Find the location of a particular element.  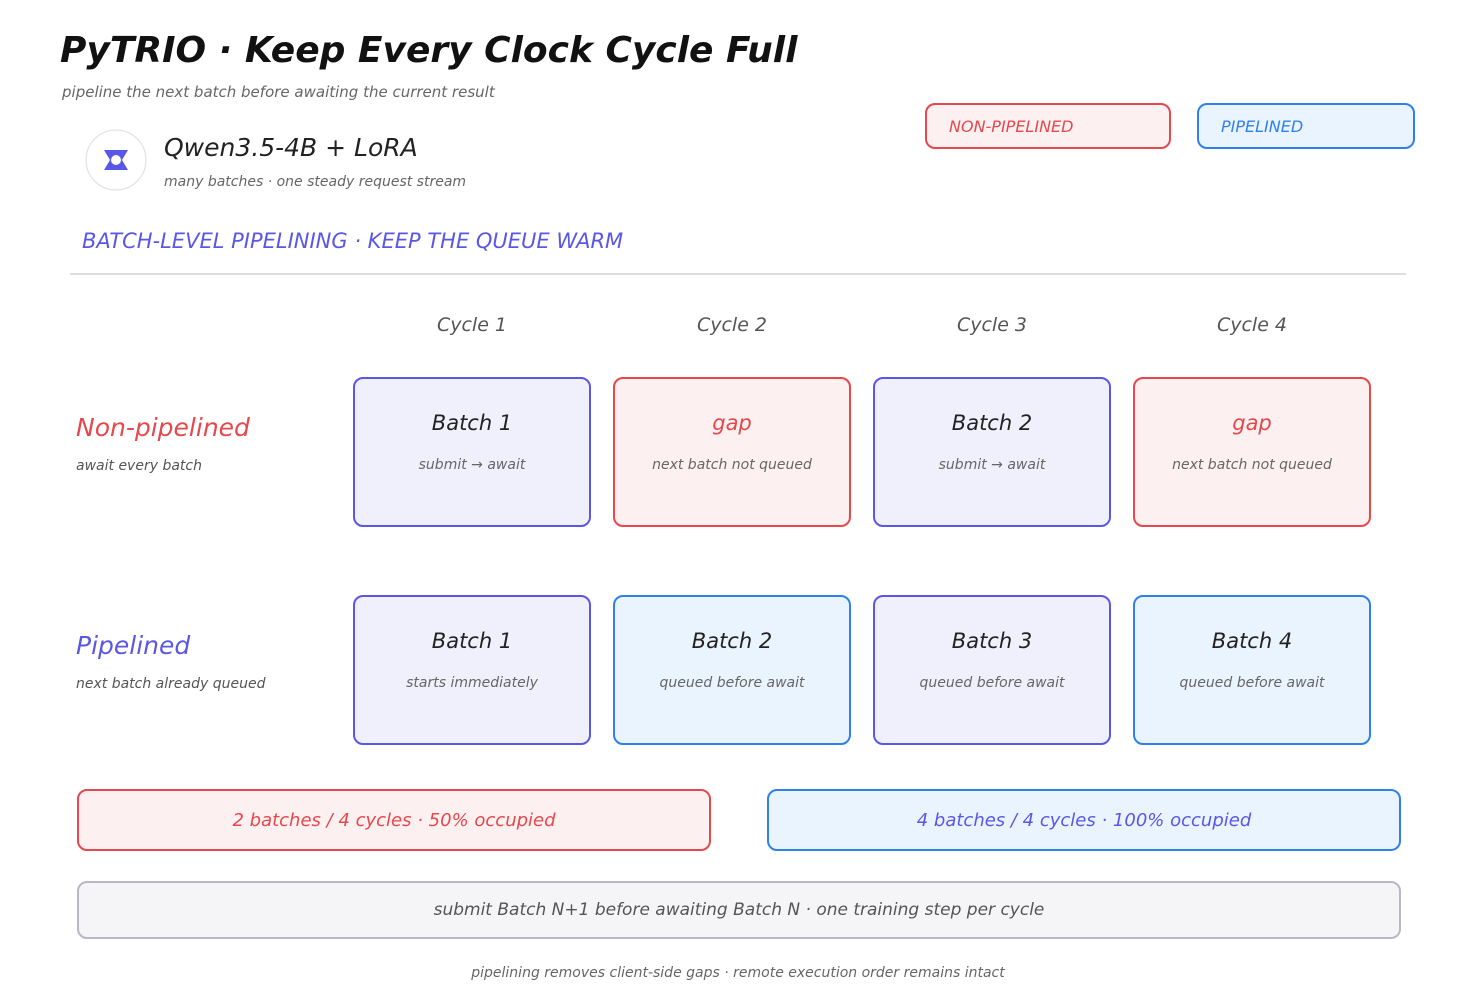

summary-text: 2 batches / 4 cycles · 50% occupied is located at coordinates (394, 820).